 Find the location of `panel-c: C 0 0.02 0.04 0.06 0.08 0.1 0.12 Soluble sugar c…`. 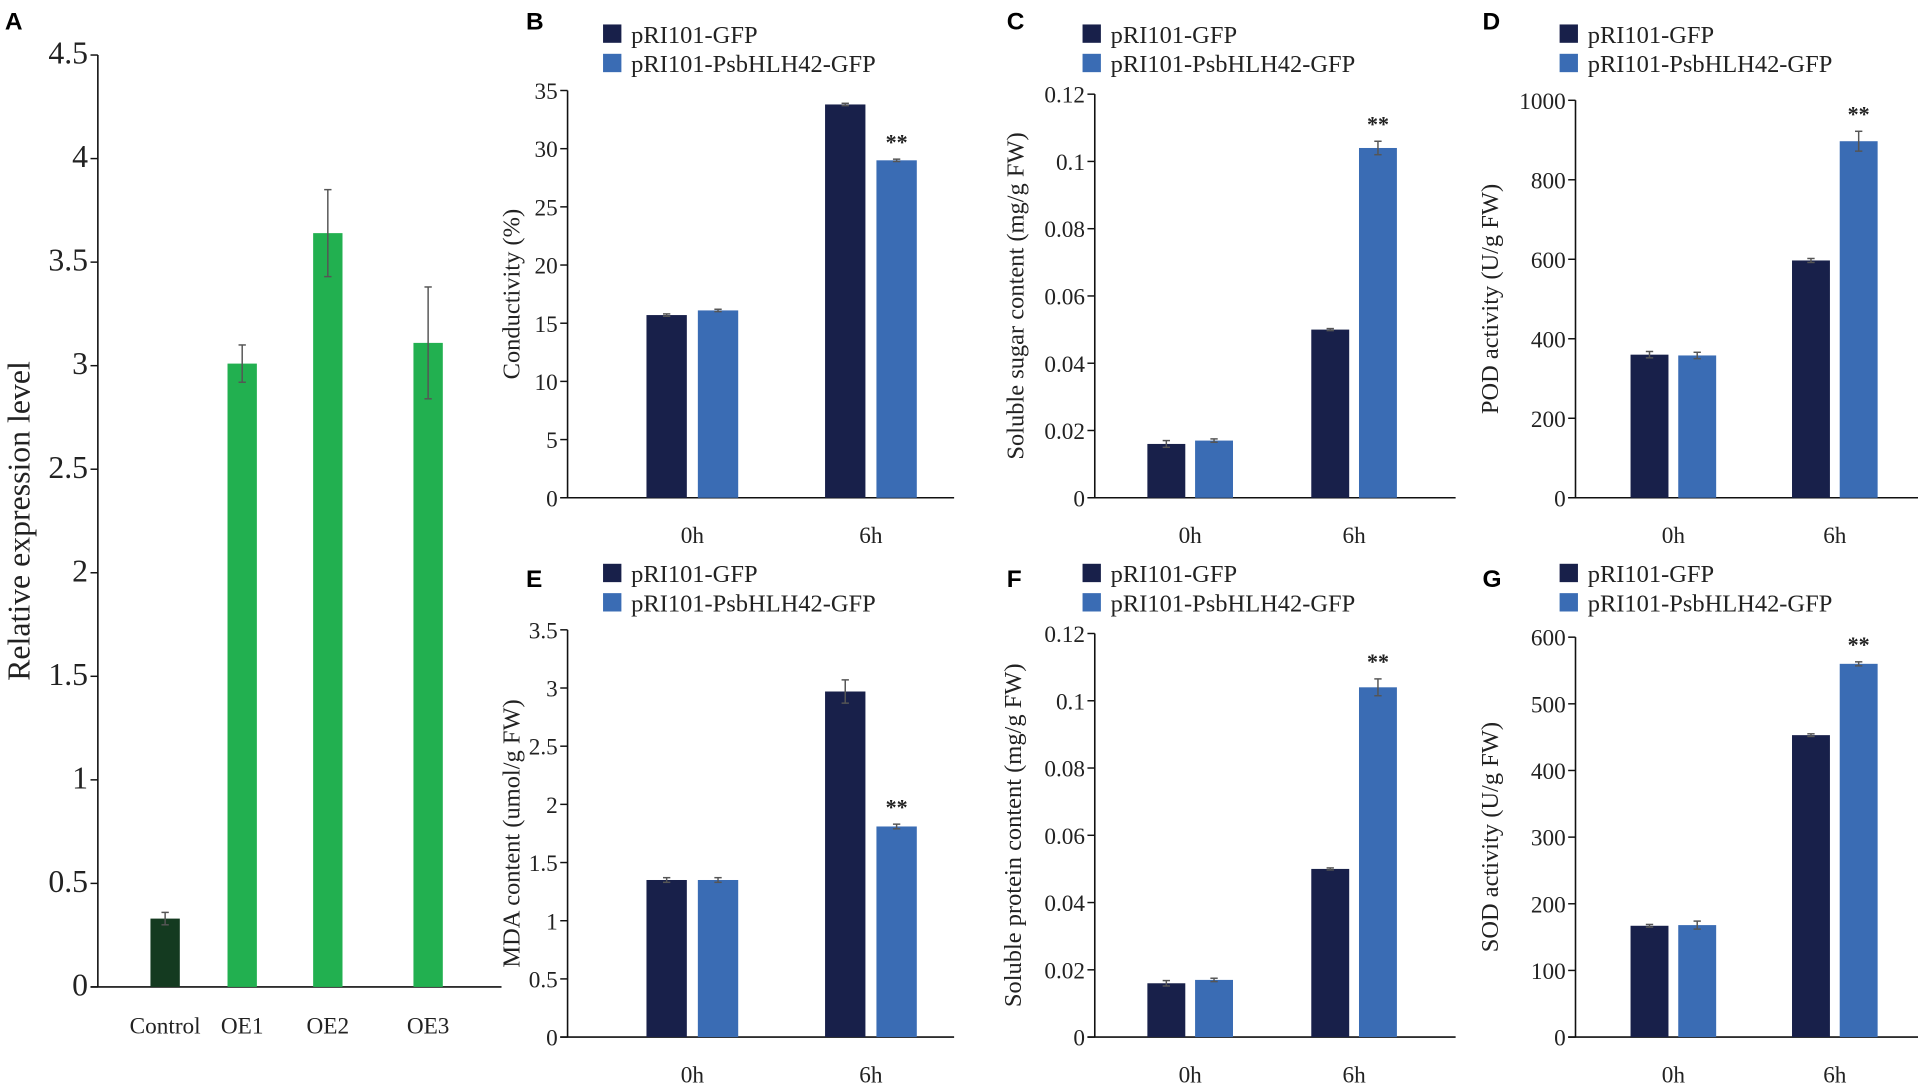

panel-c: C 0 0.02 0.04 0.06 0.08 0.1 0.12 Soluble sugar c… is located at coordinates (1229, 278).